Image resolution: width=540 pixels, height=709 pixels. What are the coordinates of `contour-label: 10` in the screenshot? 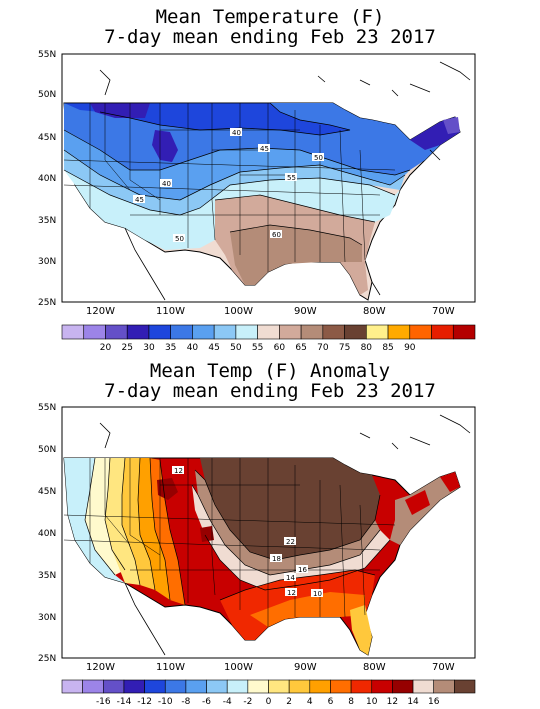 It's located at (317, 594).